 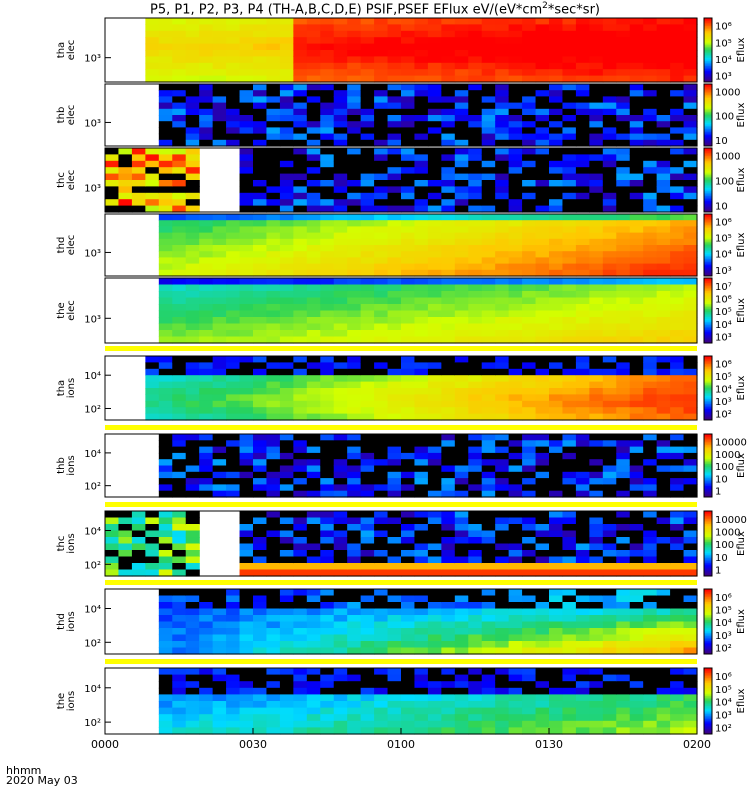 What do you see at coordinates (71, 621) in the screenshot?
I see `panel-species-label: ions` at bounding box center [71, 621].